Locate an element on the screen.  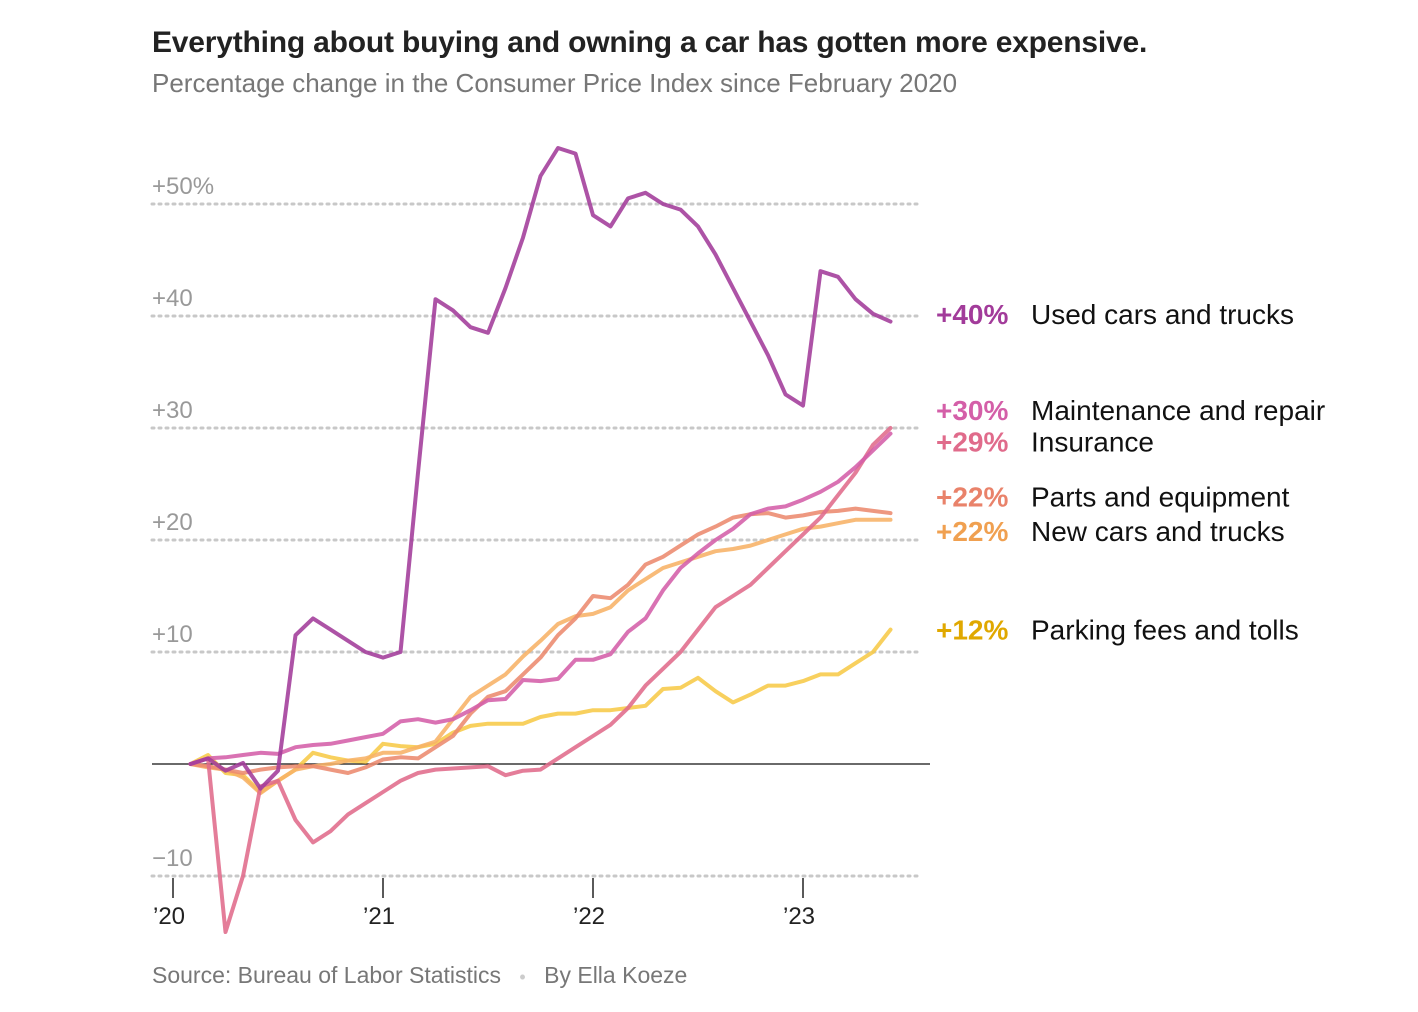
series-value-label: +40% is located at coordinates (972, 314).